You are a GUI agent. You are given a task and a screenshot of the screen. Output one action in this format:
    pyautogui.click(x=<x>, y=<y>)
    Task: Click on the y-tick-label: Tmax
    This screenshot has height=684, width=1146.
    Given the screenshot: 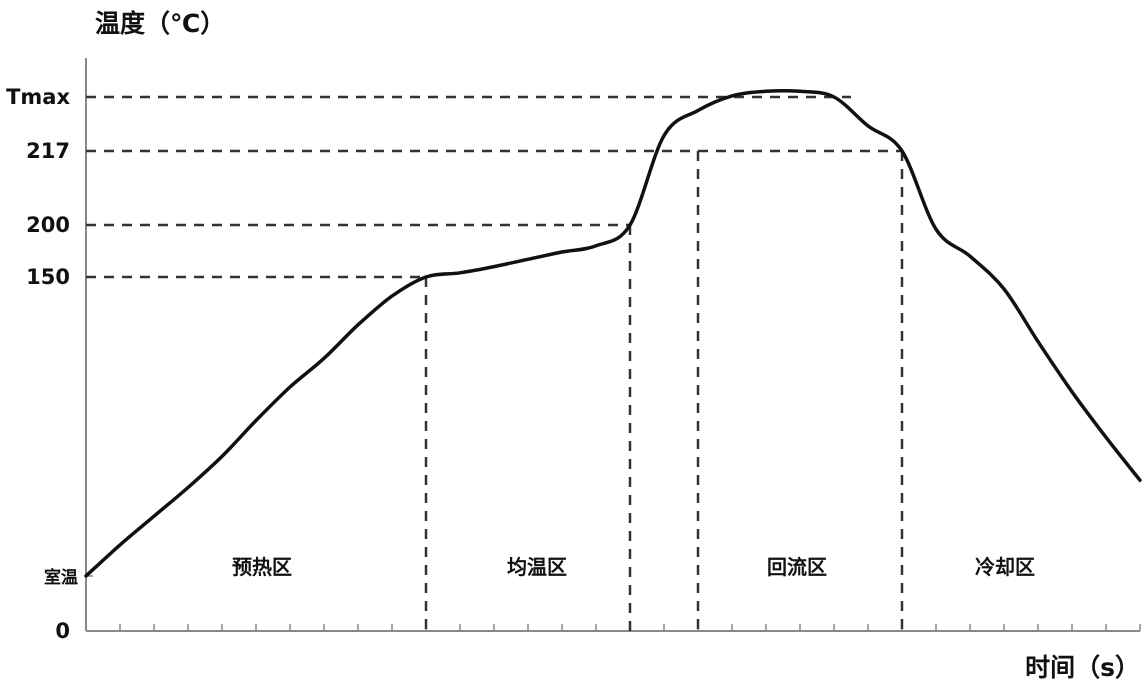 What is the action you would take?
    pyautogui.click(x=38, y=97)
    